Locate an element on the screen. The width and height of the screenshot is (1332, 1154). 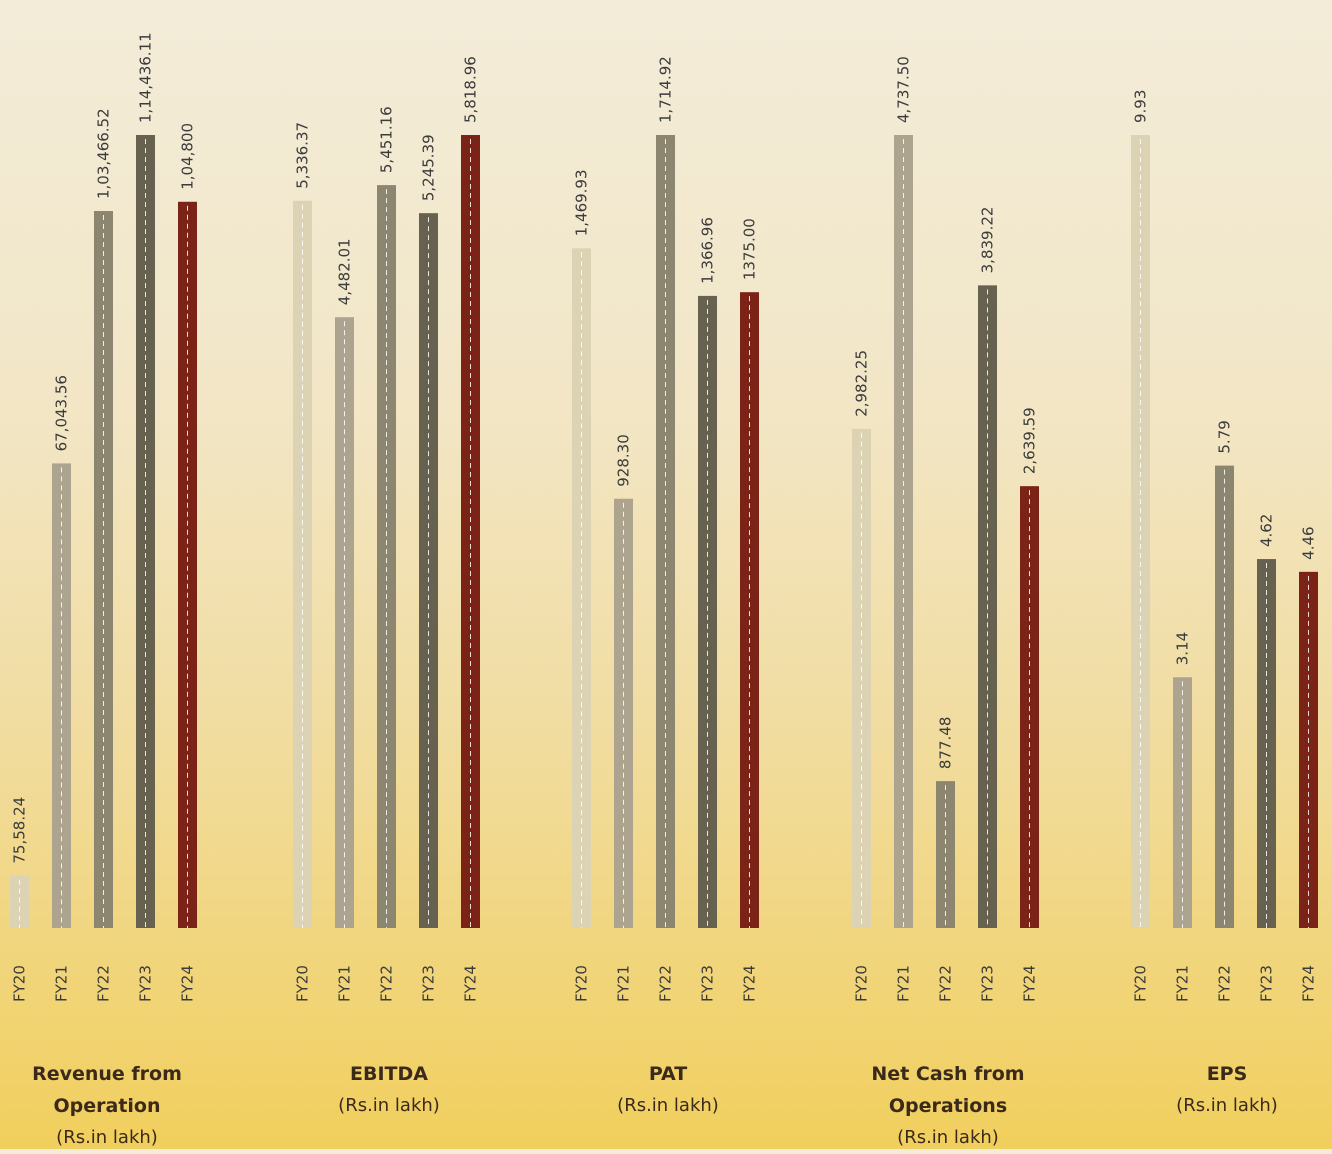
revenue-tick-fy20: FY20 is located at coordinates (20, 983).